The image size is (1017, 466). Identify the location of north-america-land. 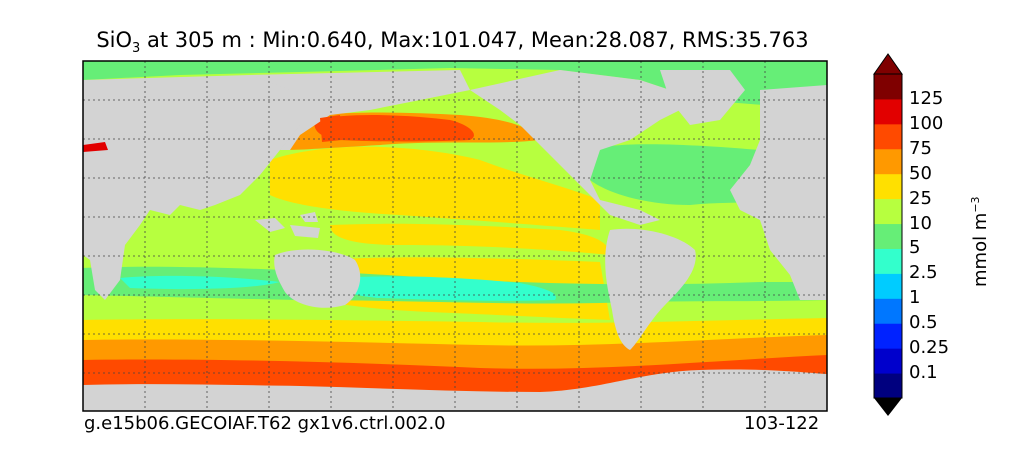
(585, 147).